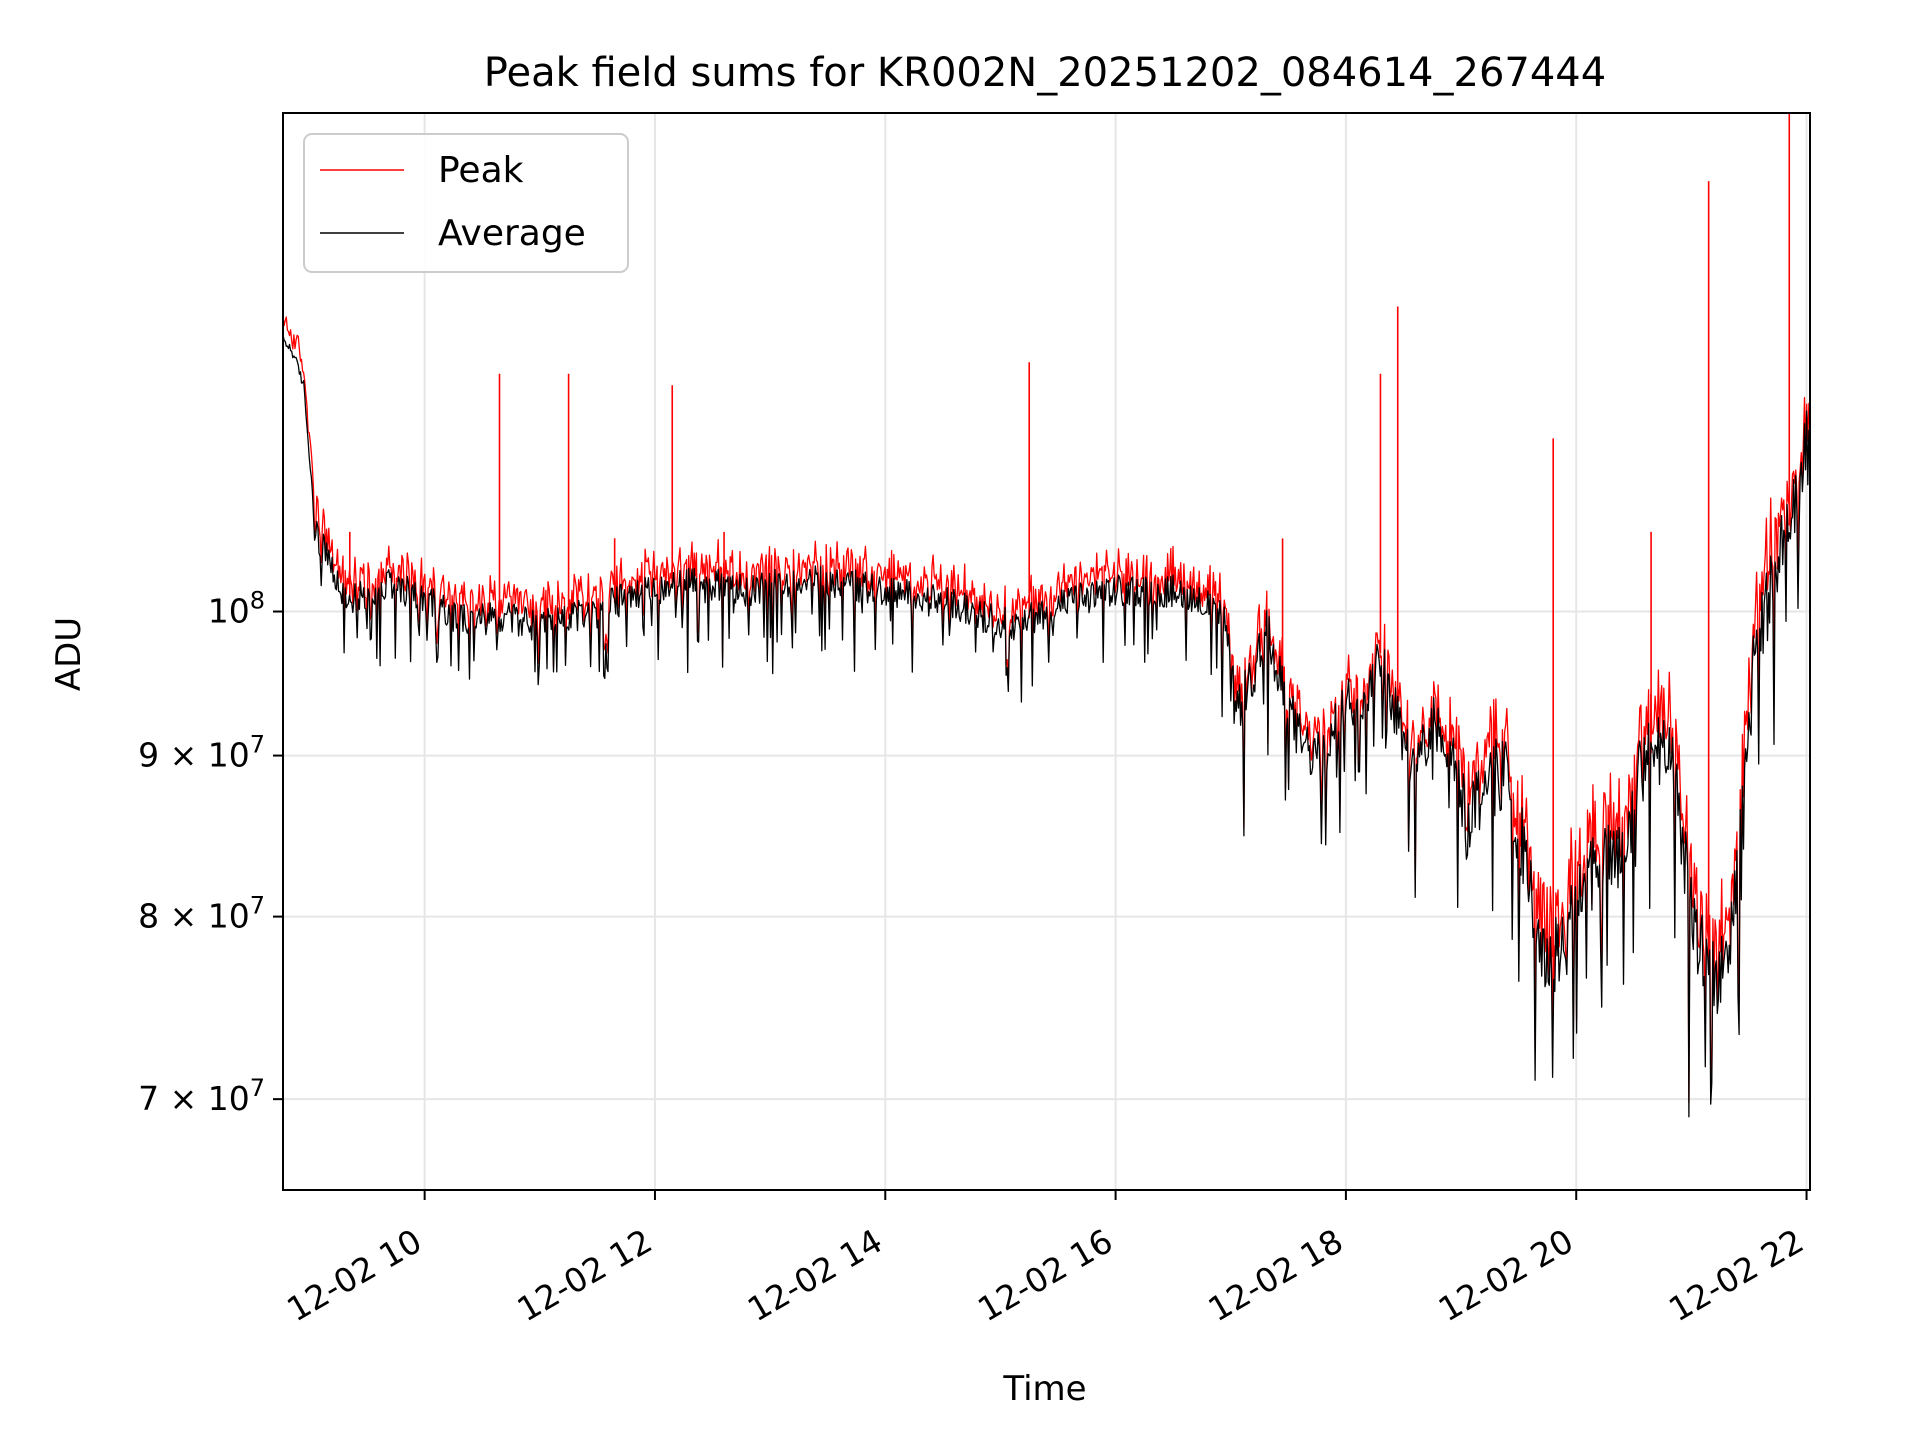 This screenshot has height=1440, width=1920. I want to click on legend-box, so click(466, 203).